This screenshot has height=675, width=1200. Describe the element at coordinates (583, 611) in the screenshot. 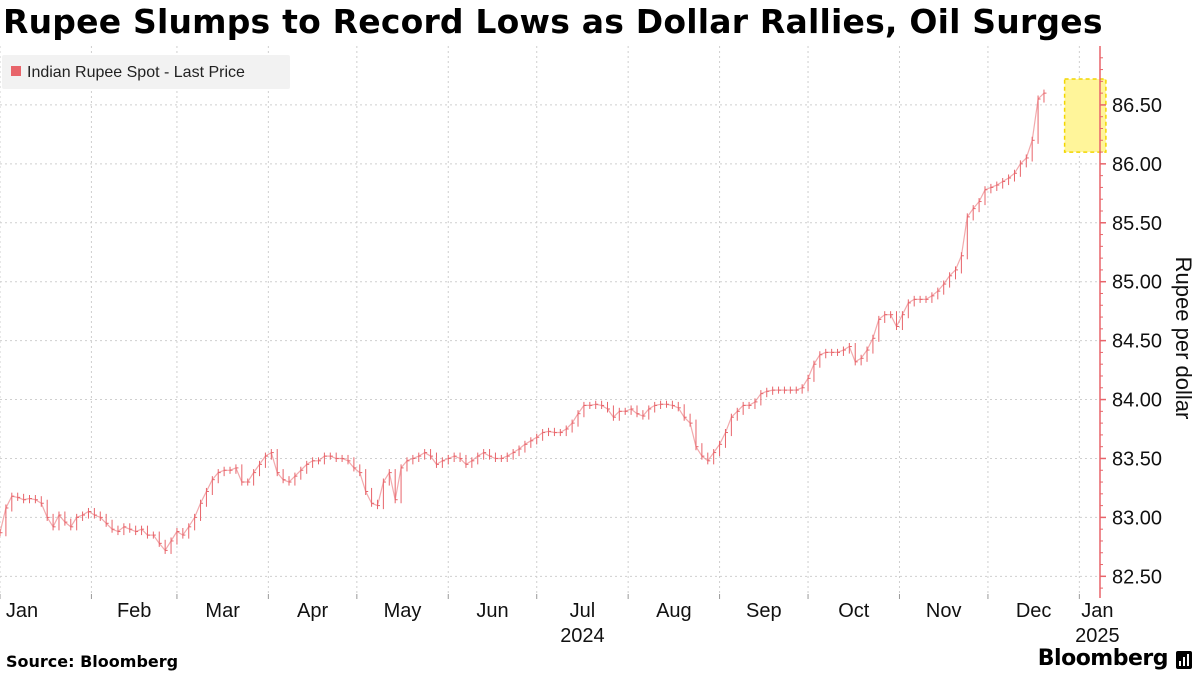

I see `x-tick-label: Jul` at that location.